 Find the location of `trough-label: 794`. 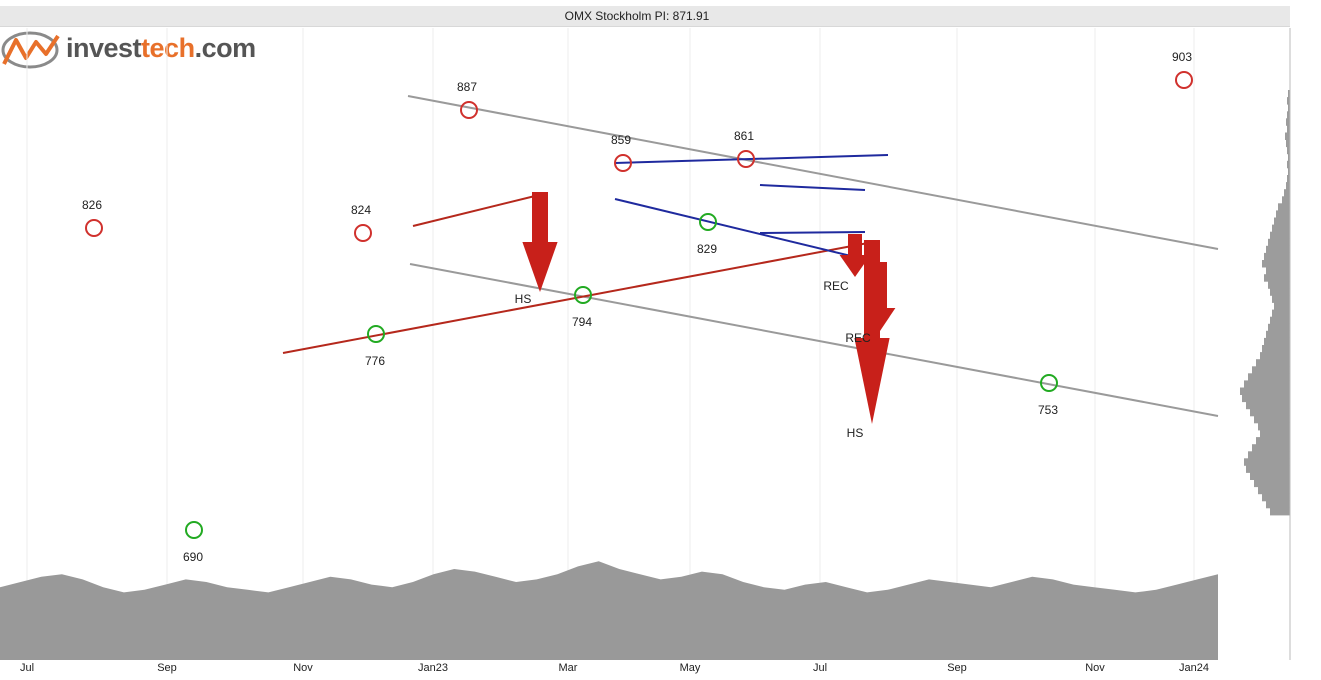

trough-label: 794 is located at coordinates (582, 322).